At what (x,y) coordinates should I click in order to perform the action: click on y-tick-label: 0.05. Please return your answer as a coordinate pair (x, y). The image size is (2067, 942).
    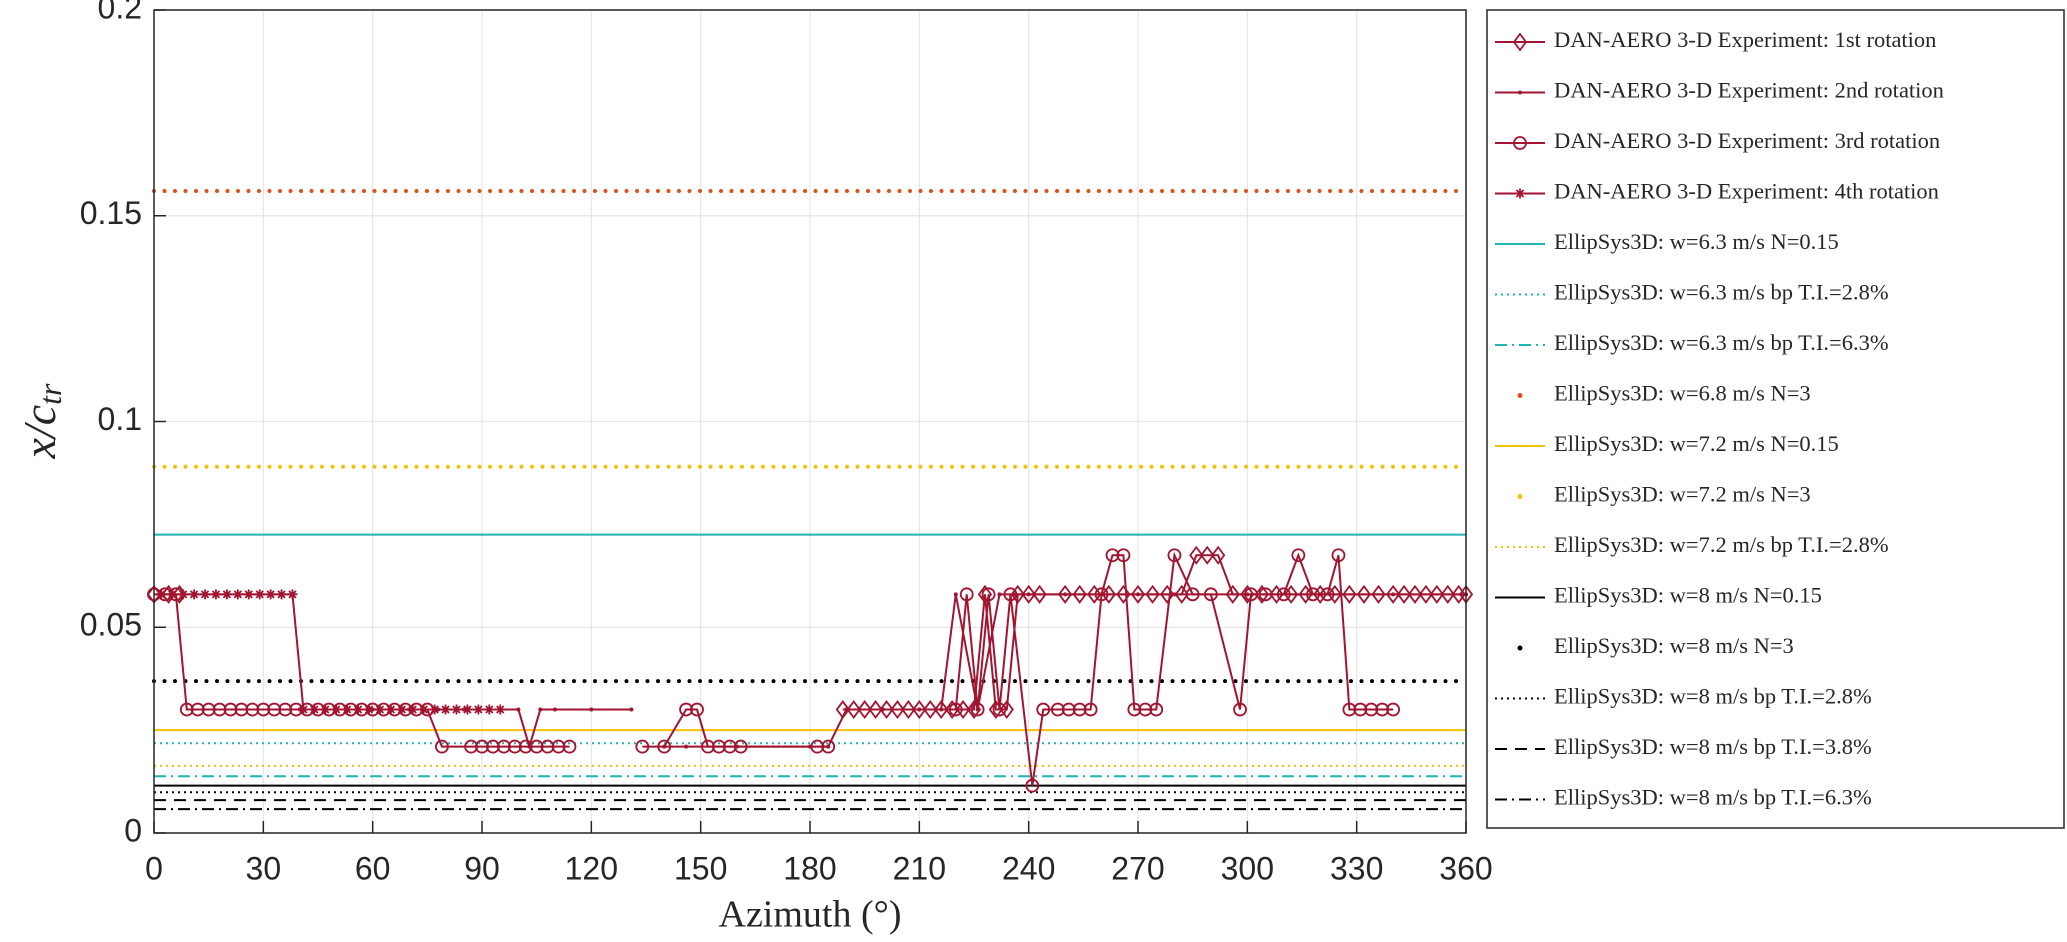
    Looking at the image, I should click on (111, 625).